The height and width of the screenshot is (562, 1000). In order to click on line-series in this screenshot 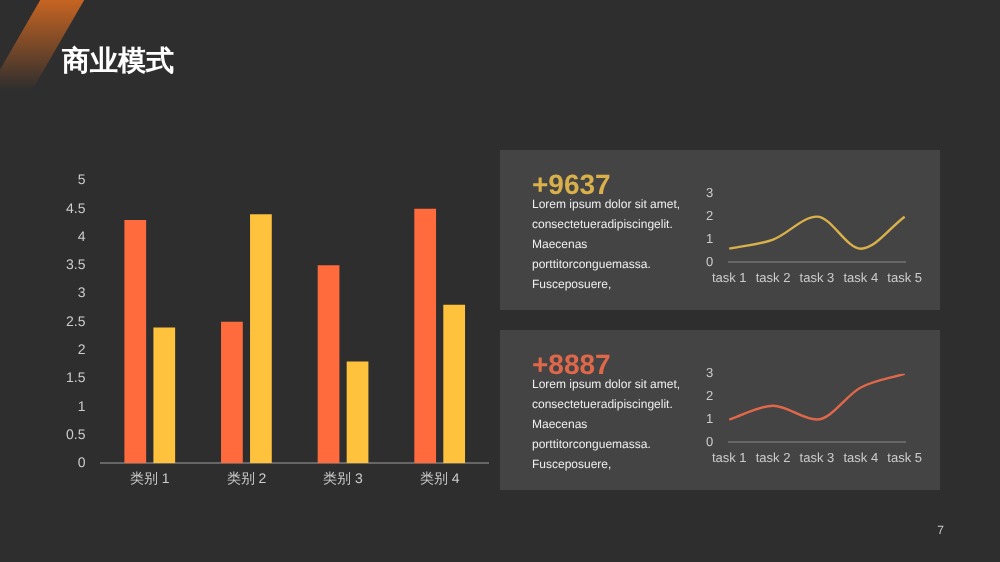, I will do `click(817, 397)`.